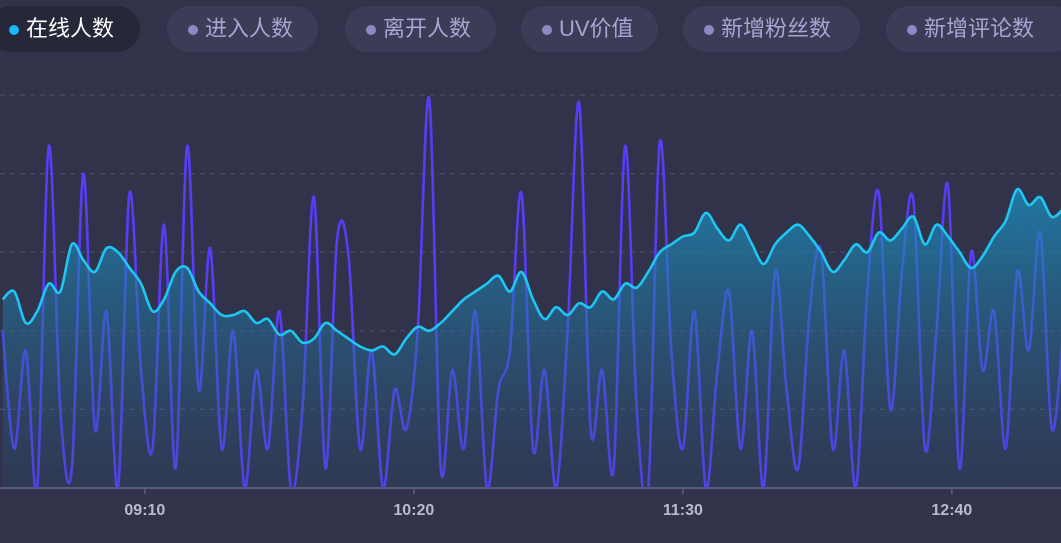  Describe the element at coordinates (427, 28) in the screenshot. I see `tab-label: 离开人数` at that location.